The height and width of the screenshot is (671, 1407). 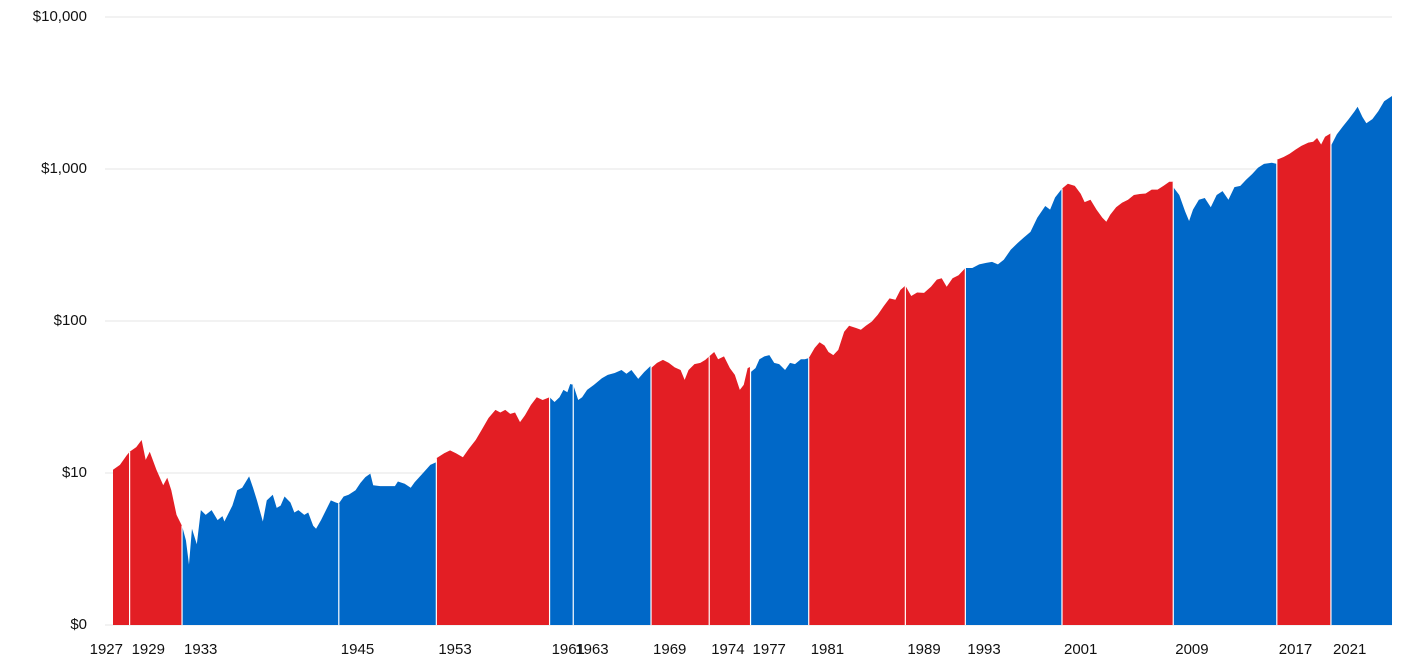 What do you see at coordinates (357, 649) in the screenshot?
I see `x-segment-label: 1945` at bounding box center [357, 649].